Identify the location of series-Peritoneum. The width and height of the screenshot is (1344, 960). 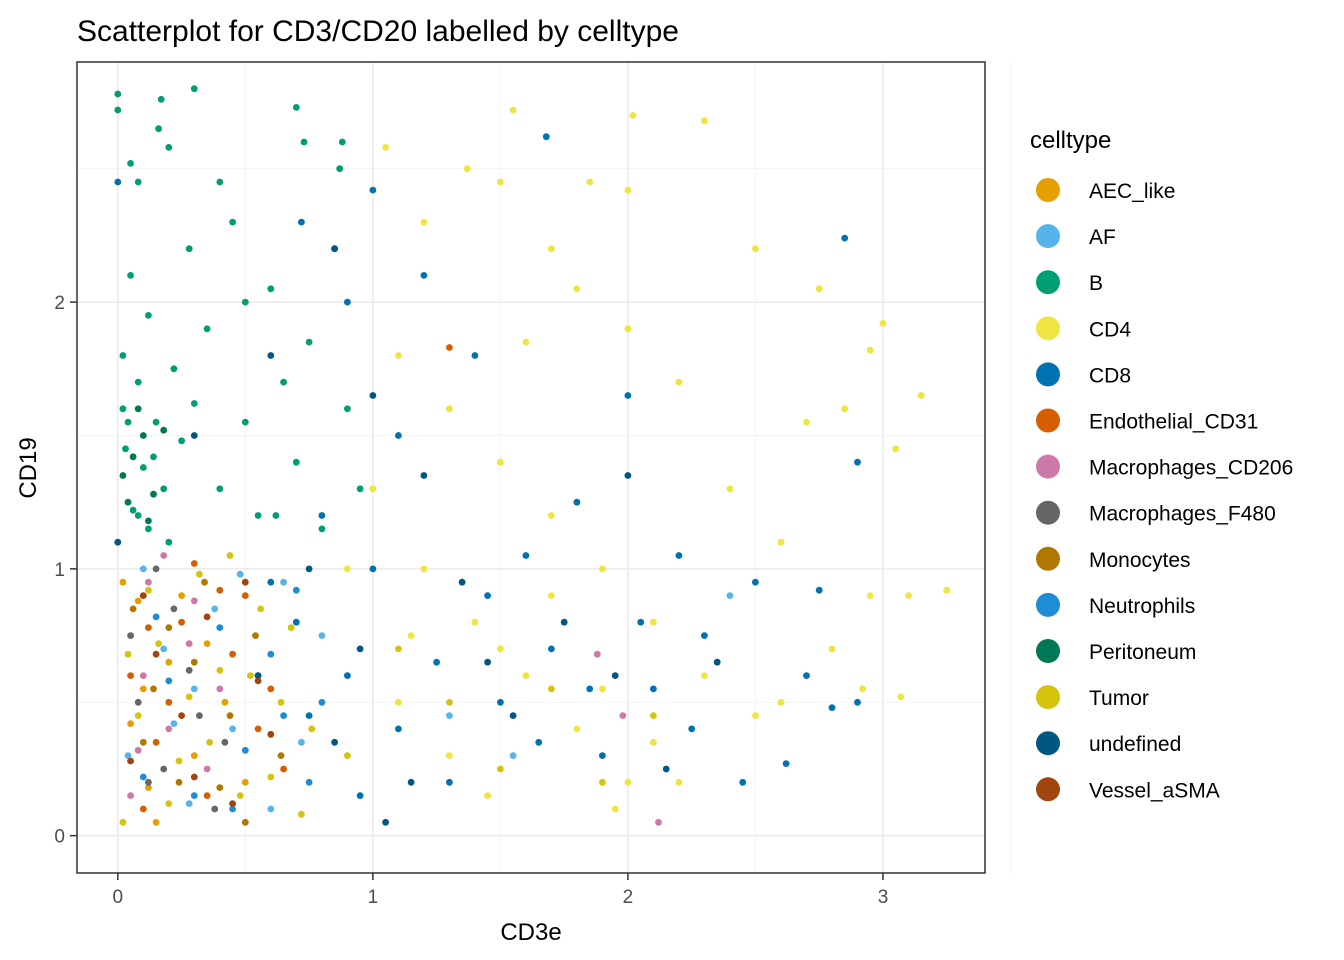
(143, 465).